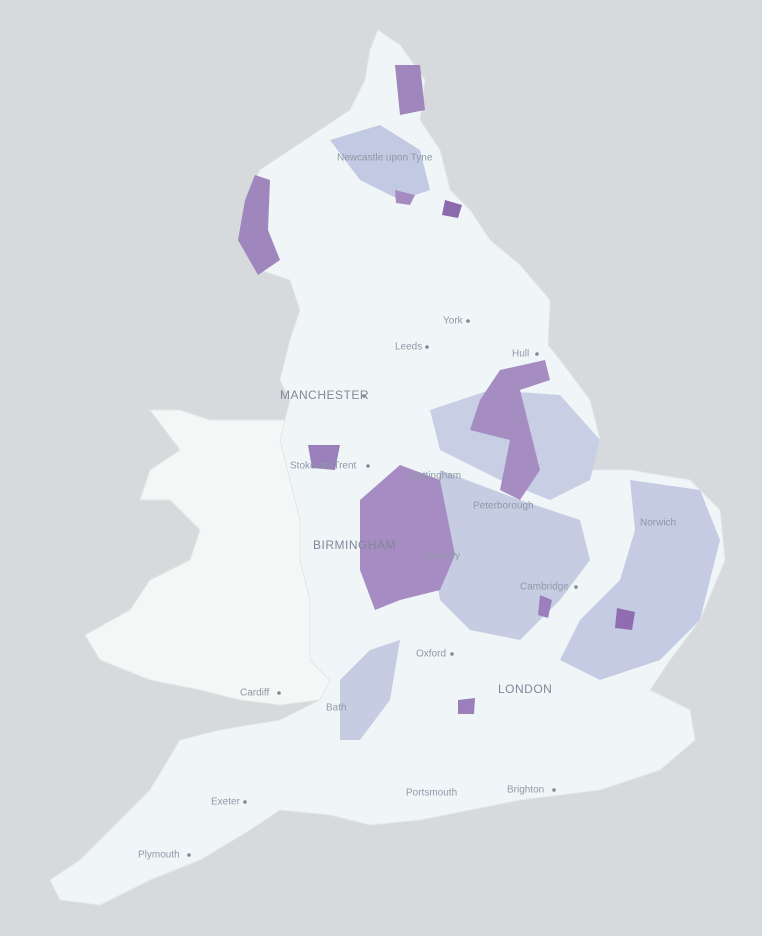  What do you see at coordinates (431, 654) in the screenshot?
I see `city-label: Oxford` at bounding box center [431, 654].